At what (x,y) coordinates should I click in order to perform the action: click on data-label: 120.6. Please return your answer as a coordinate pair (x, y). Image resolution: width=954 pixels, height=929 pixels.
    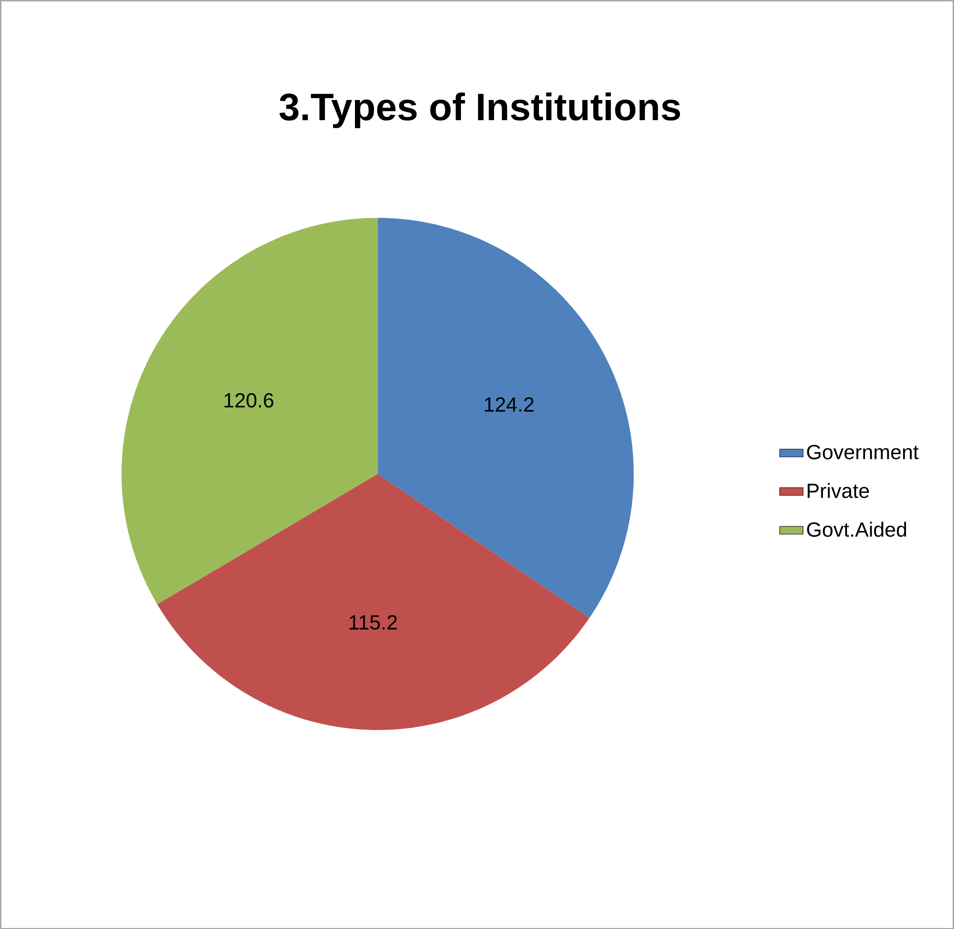
    Looking at the image, I should click on (249, 400).